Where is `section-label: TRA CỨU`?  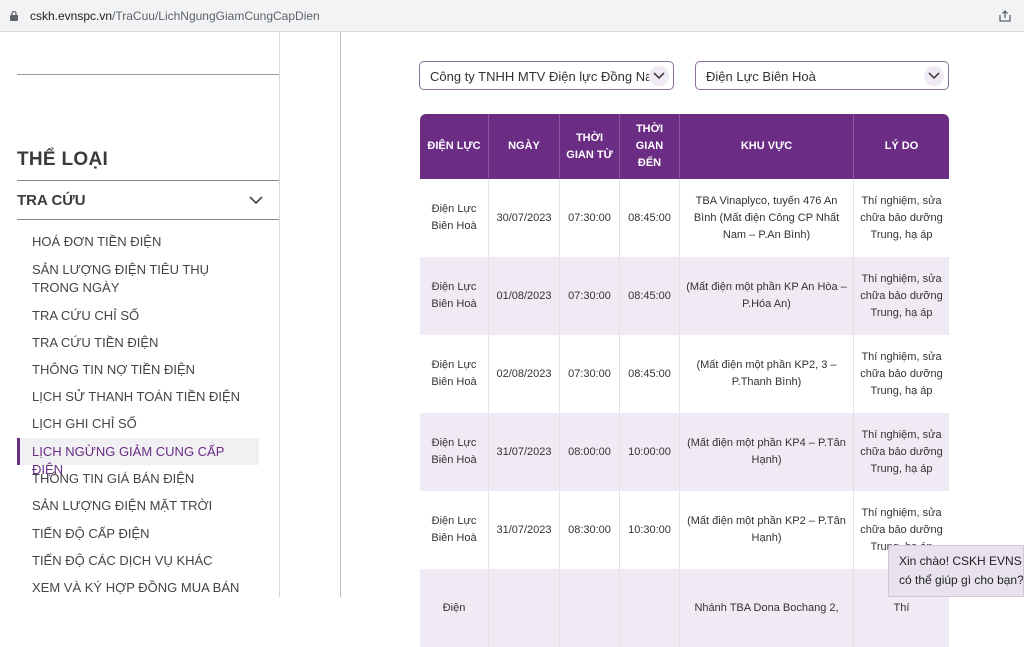
section-label: TRA CỨU is located at coordinates (51, 200).